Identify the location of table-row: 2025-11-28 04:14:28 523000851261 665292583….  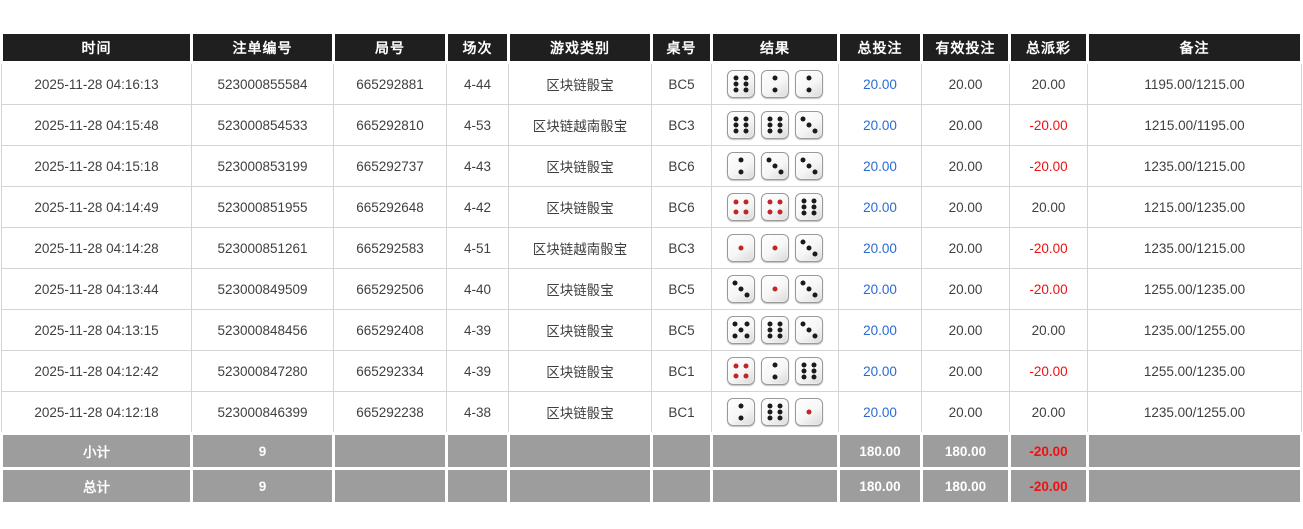
(651, 248).